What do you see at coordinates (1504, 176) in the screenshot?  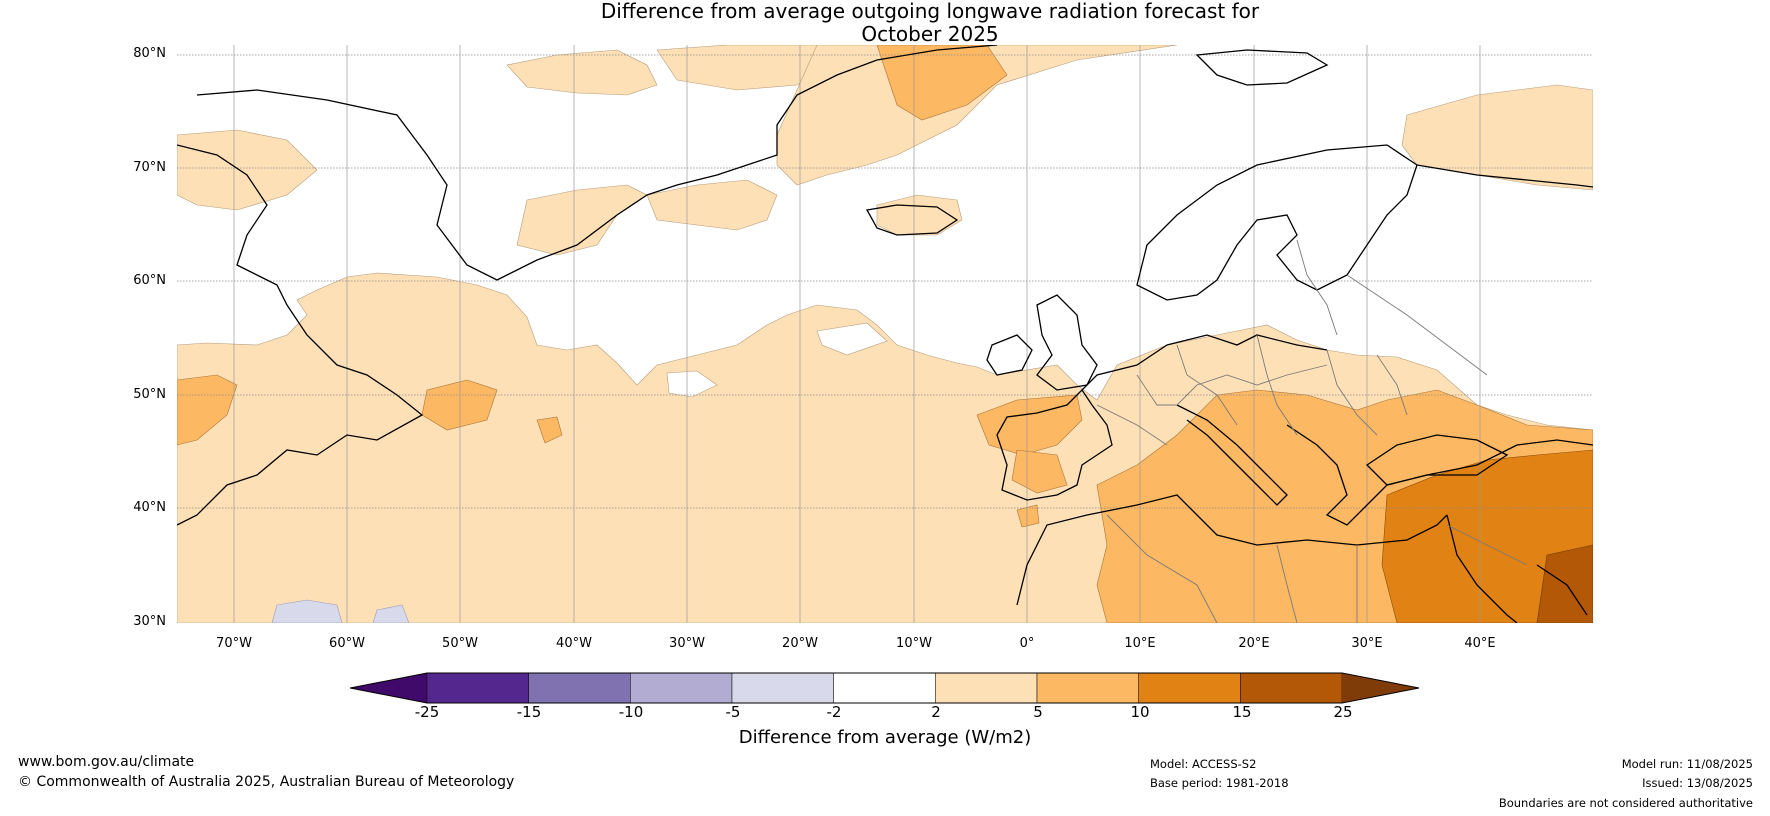 I see `russia-north-coast` at bounding box center [1504, 176].